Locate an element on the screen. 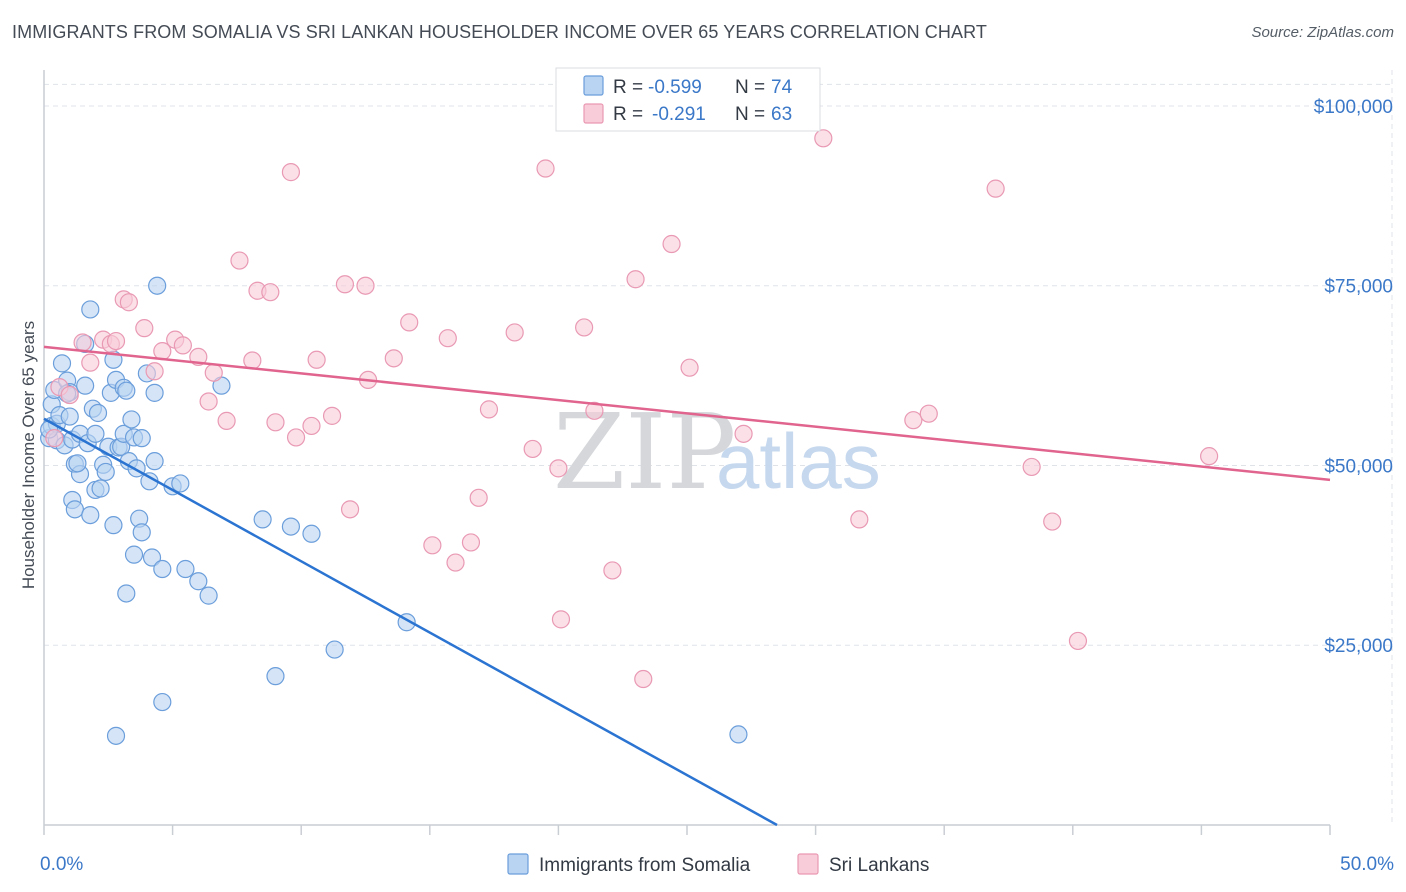 This screenshot has height=892, width=1406. bottom-legend-label-srilanka: Sri Lankans is located at coordinates (879, 865).